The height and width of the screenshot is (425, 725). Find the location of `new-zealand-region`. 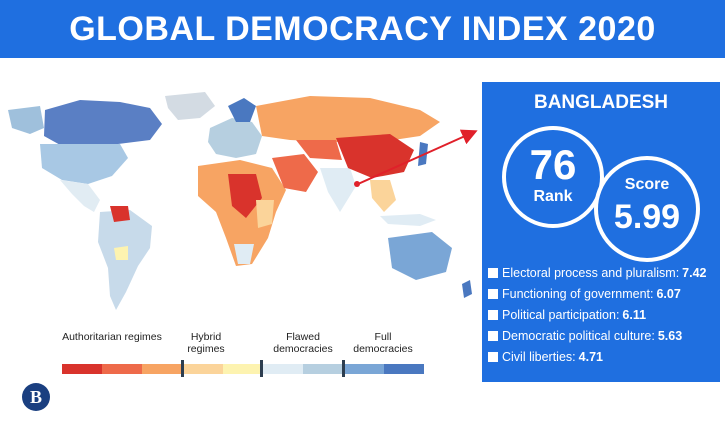

new-zealand-region is located at coordinates (467, 289).